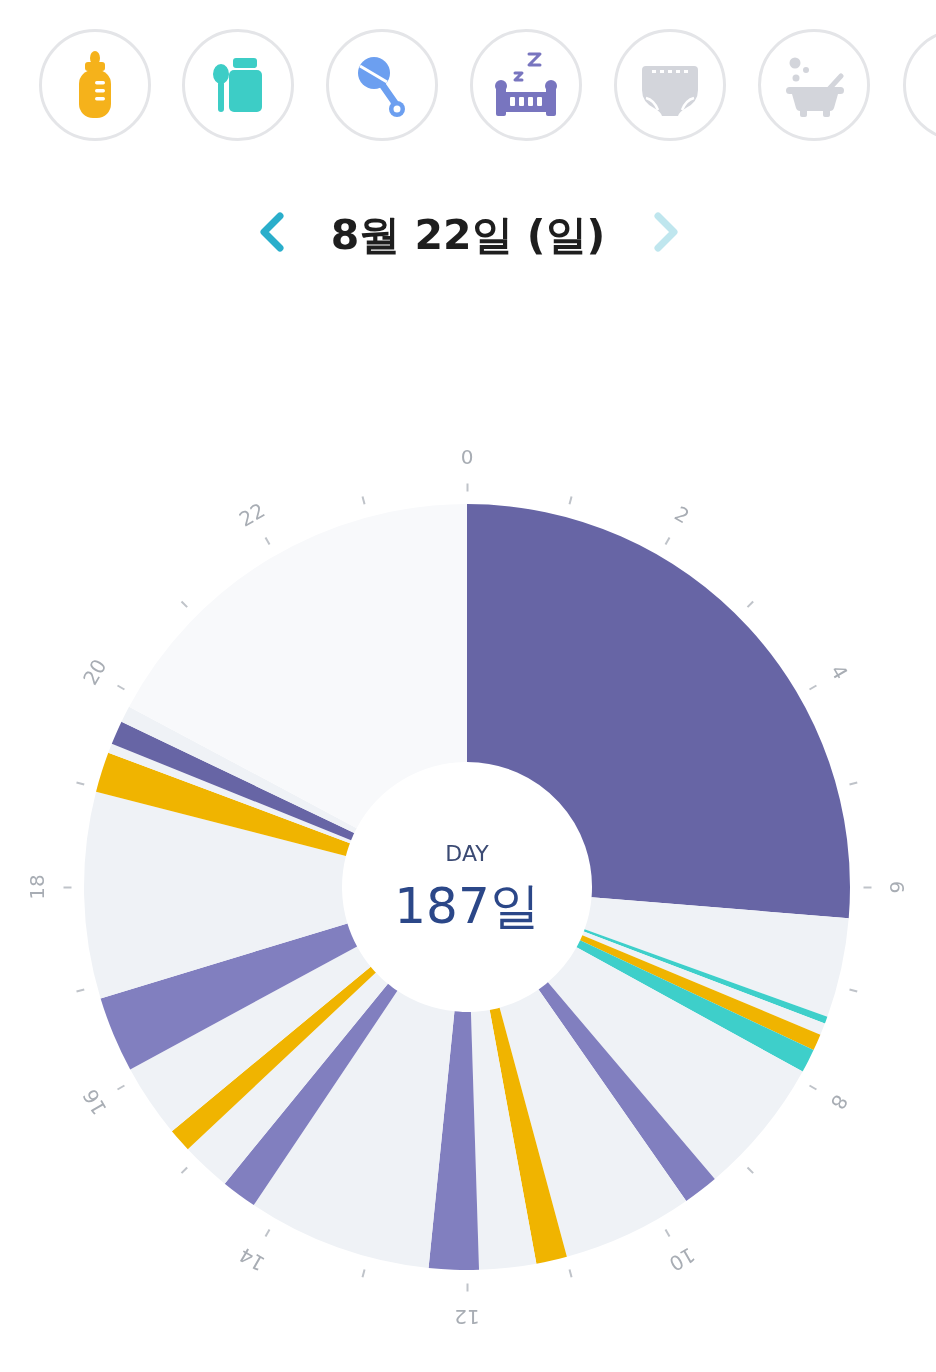  I want to click on text: 10, so click(681, 1259).